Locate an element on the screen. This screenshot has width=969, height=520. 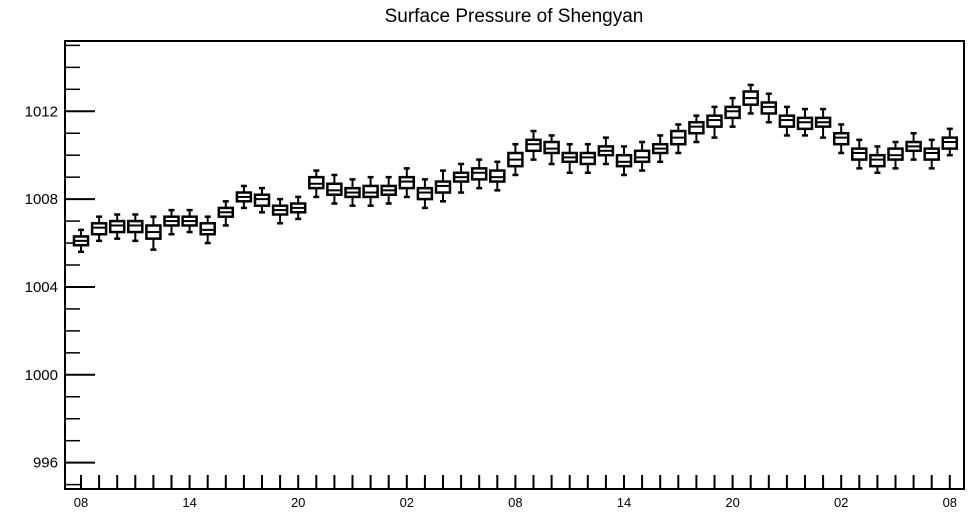
y-tick-label: 996 is located at coordinates (45, 463).